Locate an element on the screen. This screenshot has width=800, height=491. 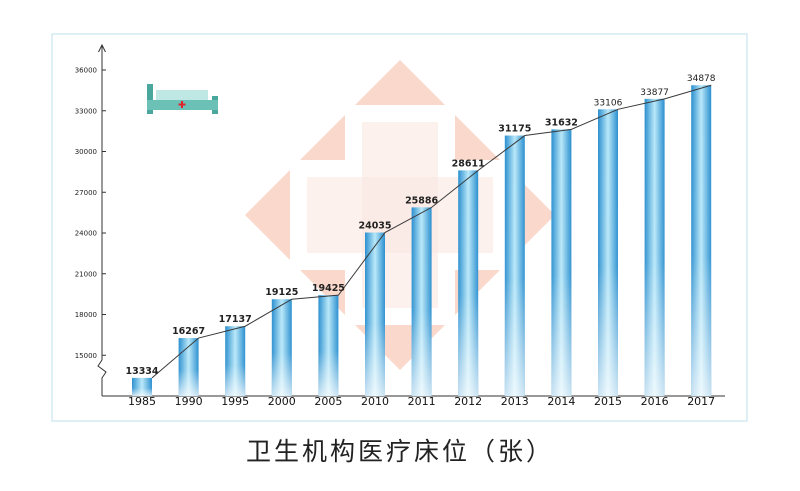
x-tick-label: 2010 is located at coordinates (375, 401).